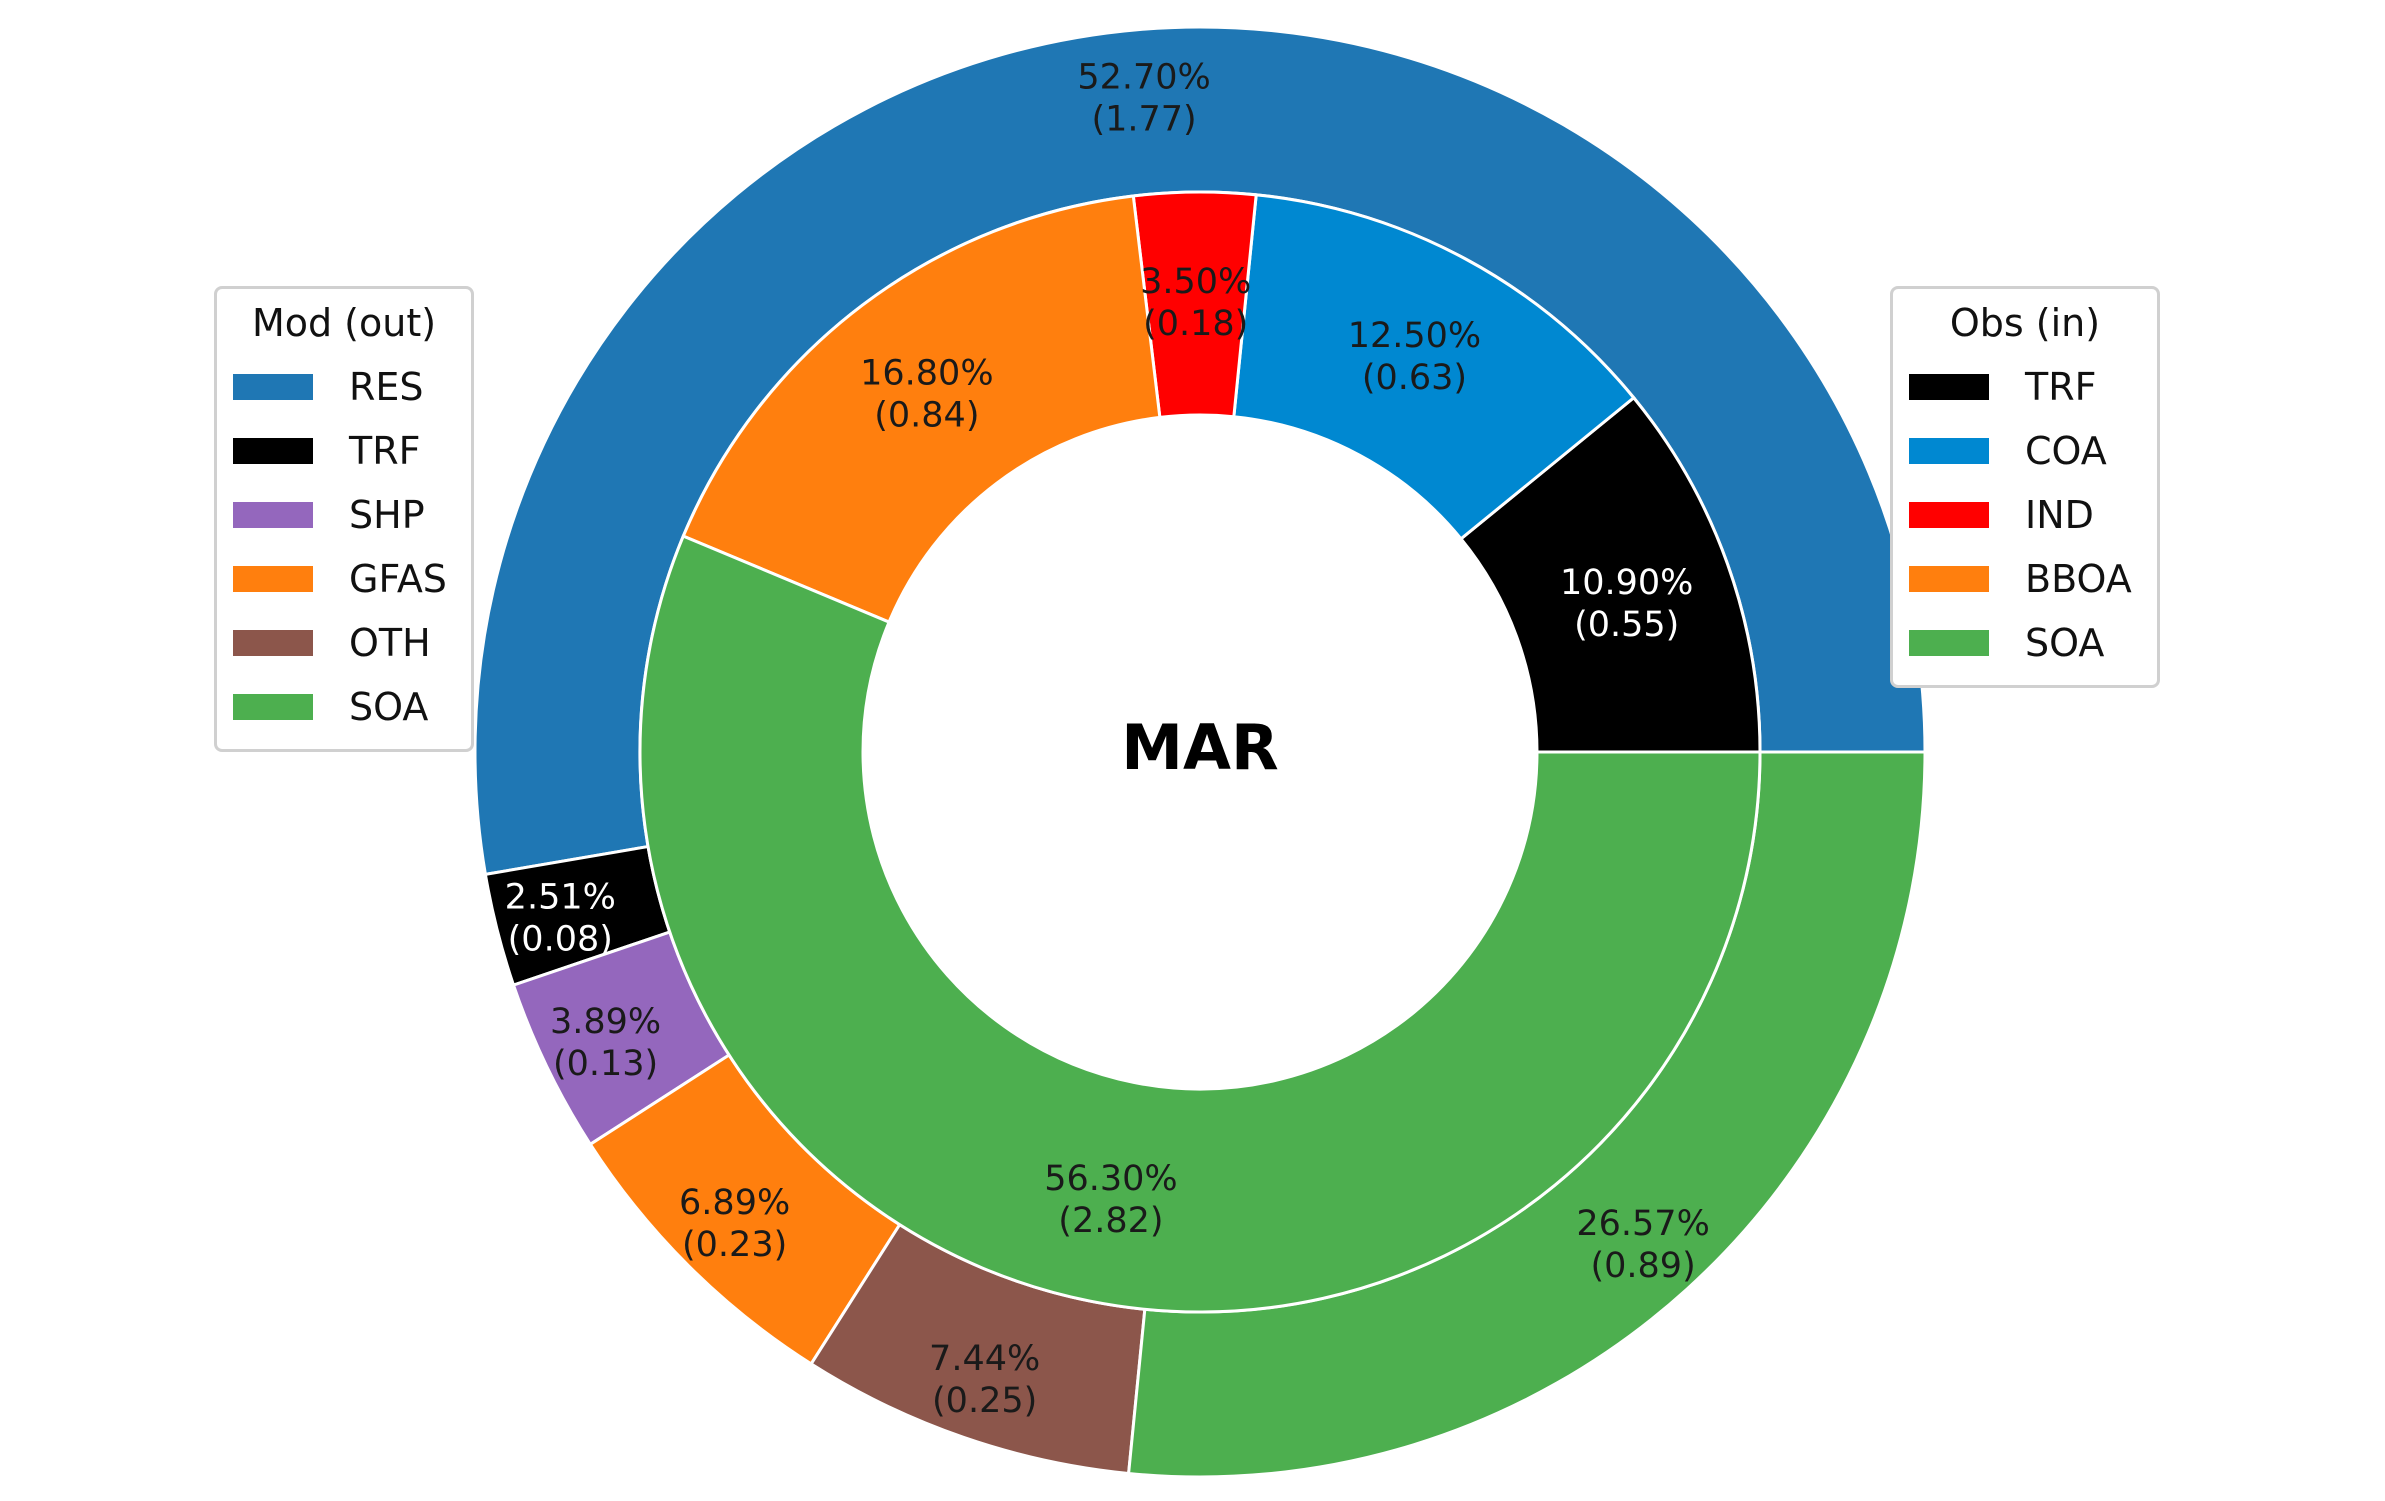 This screenshot has width=2385, height=1501. I want to click on inner-legend-item-ind: IND, so click(2025, 515).